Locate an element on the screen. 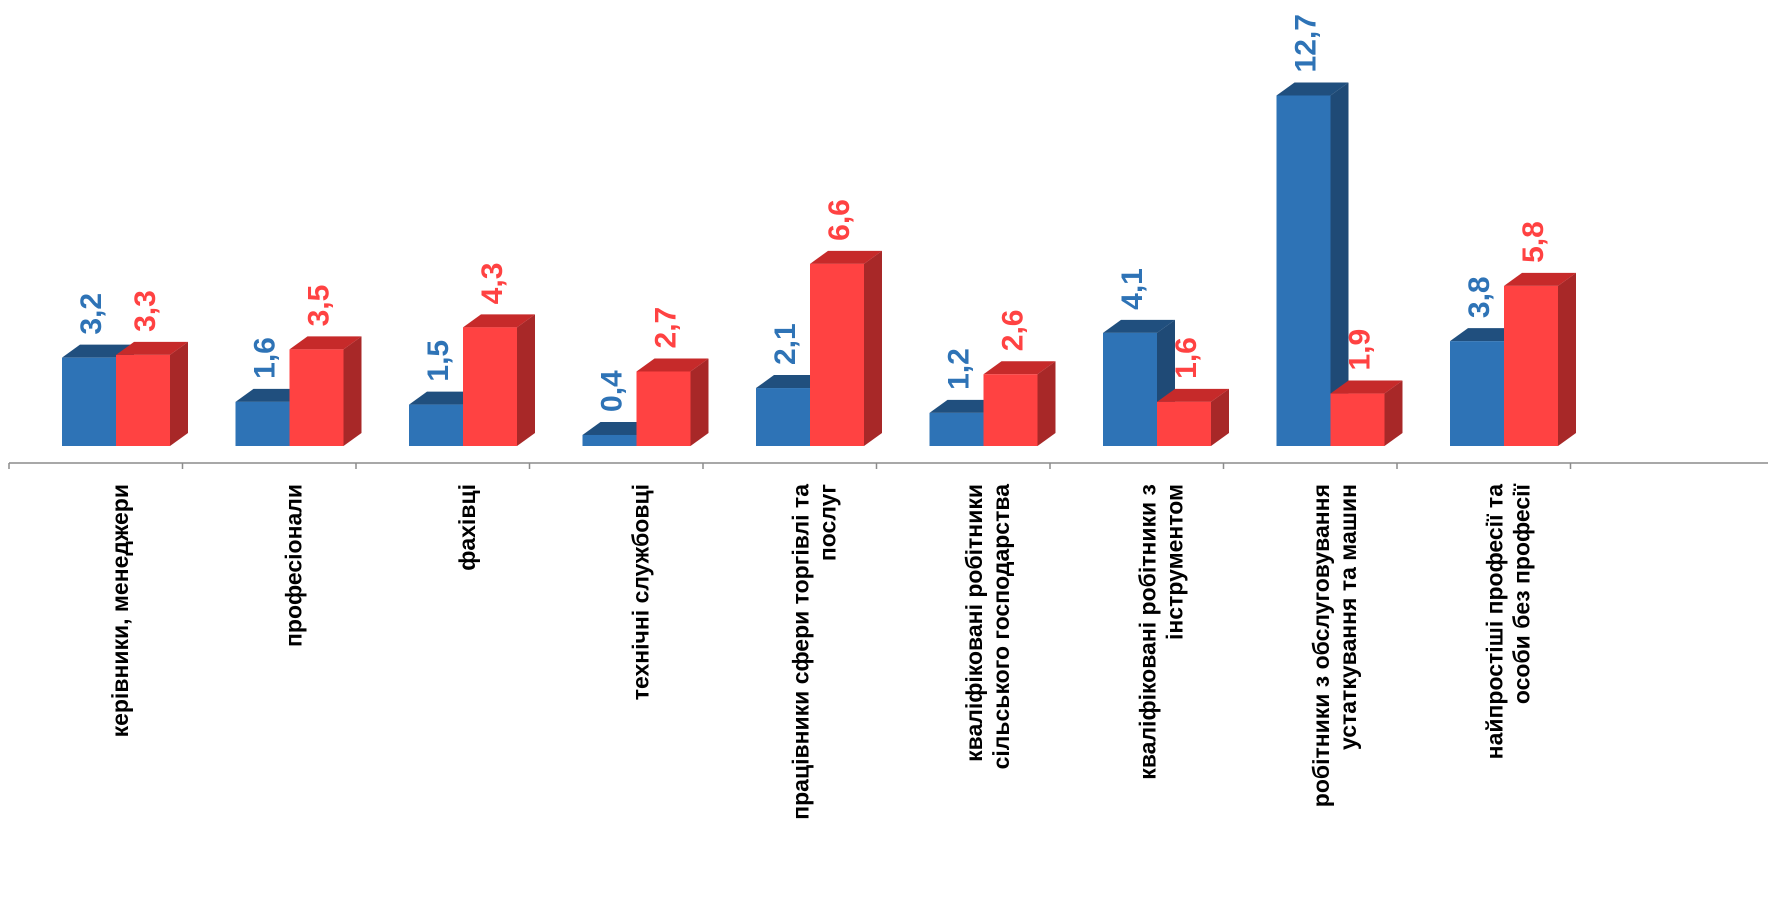  category-label: технічні службовці is located at coordinates (641, 592).